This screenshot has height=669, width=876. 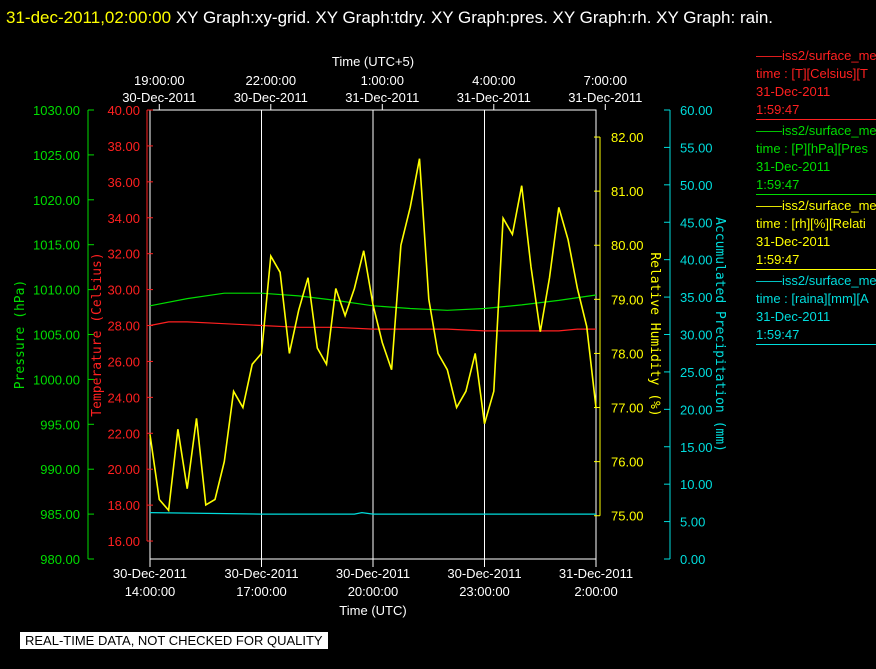 What do you see at coordinates (627, 191) in the screenshot?
I see `humidity-tick-label: 81.00` at bounding box center [627, 191].